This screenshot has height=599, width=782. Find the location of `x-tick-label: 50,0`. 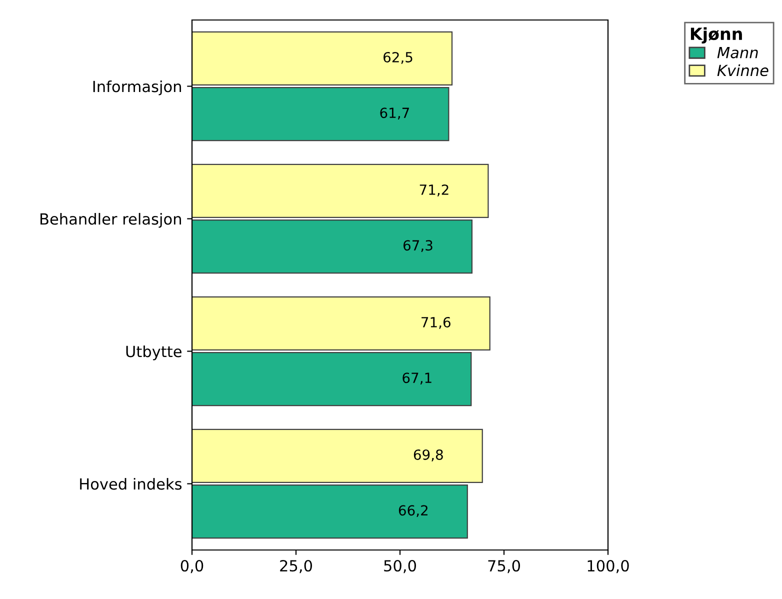

x-tick-label: 50,0 is located at coordinates (400, 567).